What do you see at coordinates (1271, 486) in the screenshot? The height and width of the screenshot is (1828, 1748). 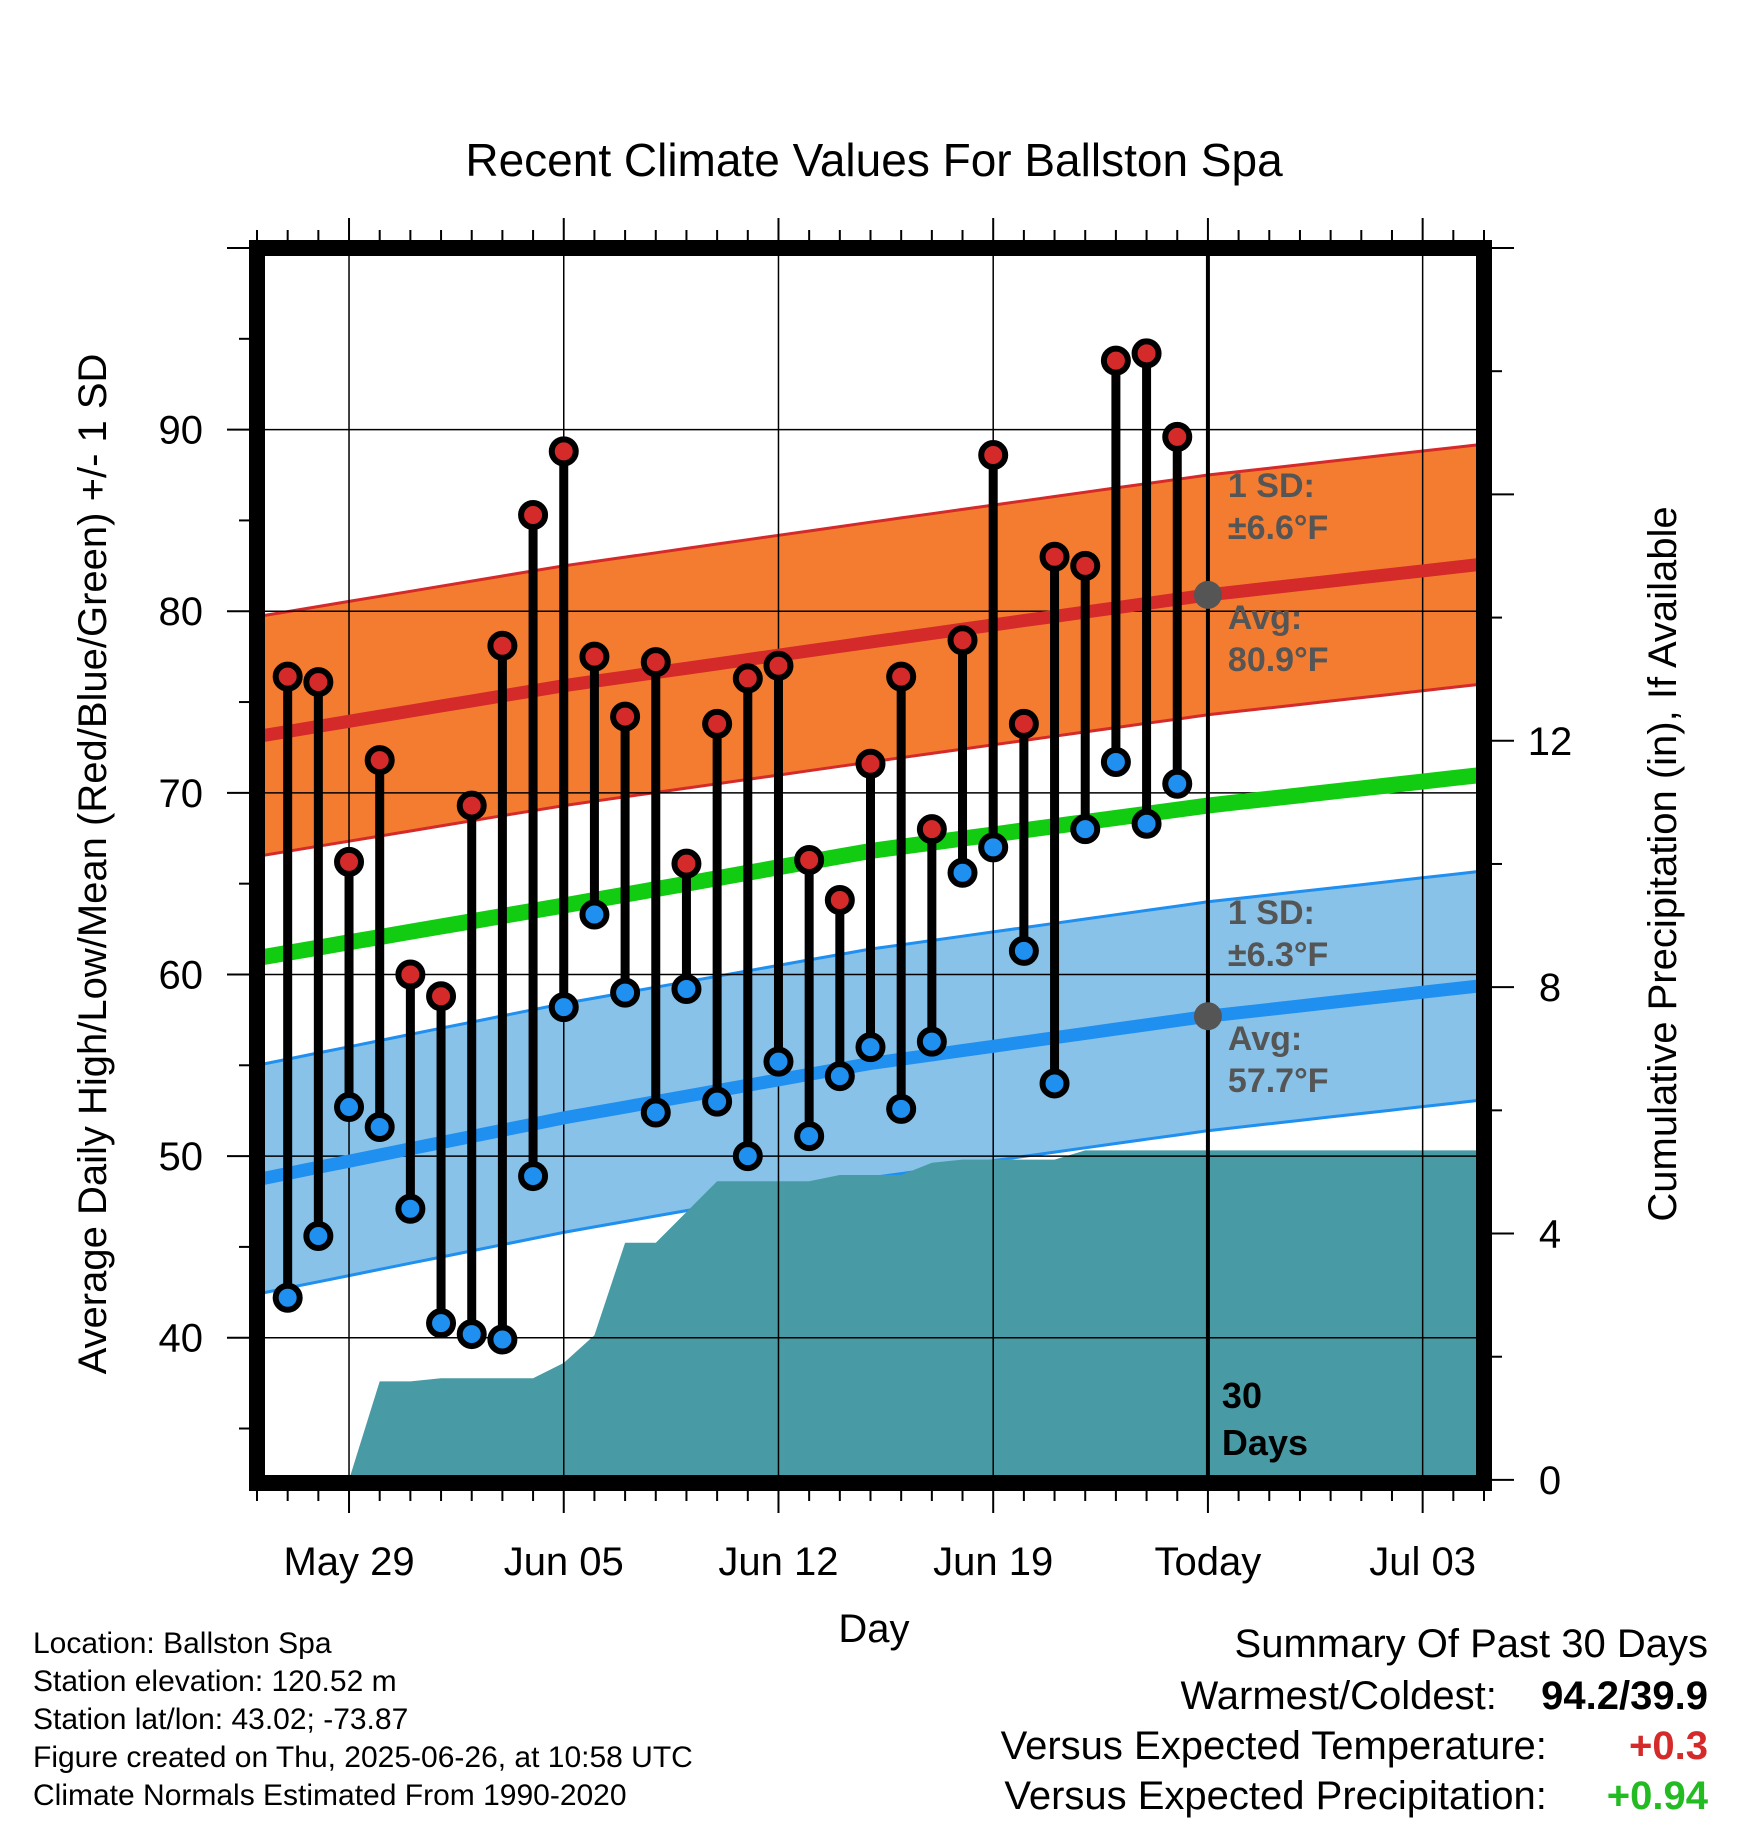 I see `high-sd-label: 1 SD:` at bounding box center [1271, 486].